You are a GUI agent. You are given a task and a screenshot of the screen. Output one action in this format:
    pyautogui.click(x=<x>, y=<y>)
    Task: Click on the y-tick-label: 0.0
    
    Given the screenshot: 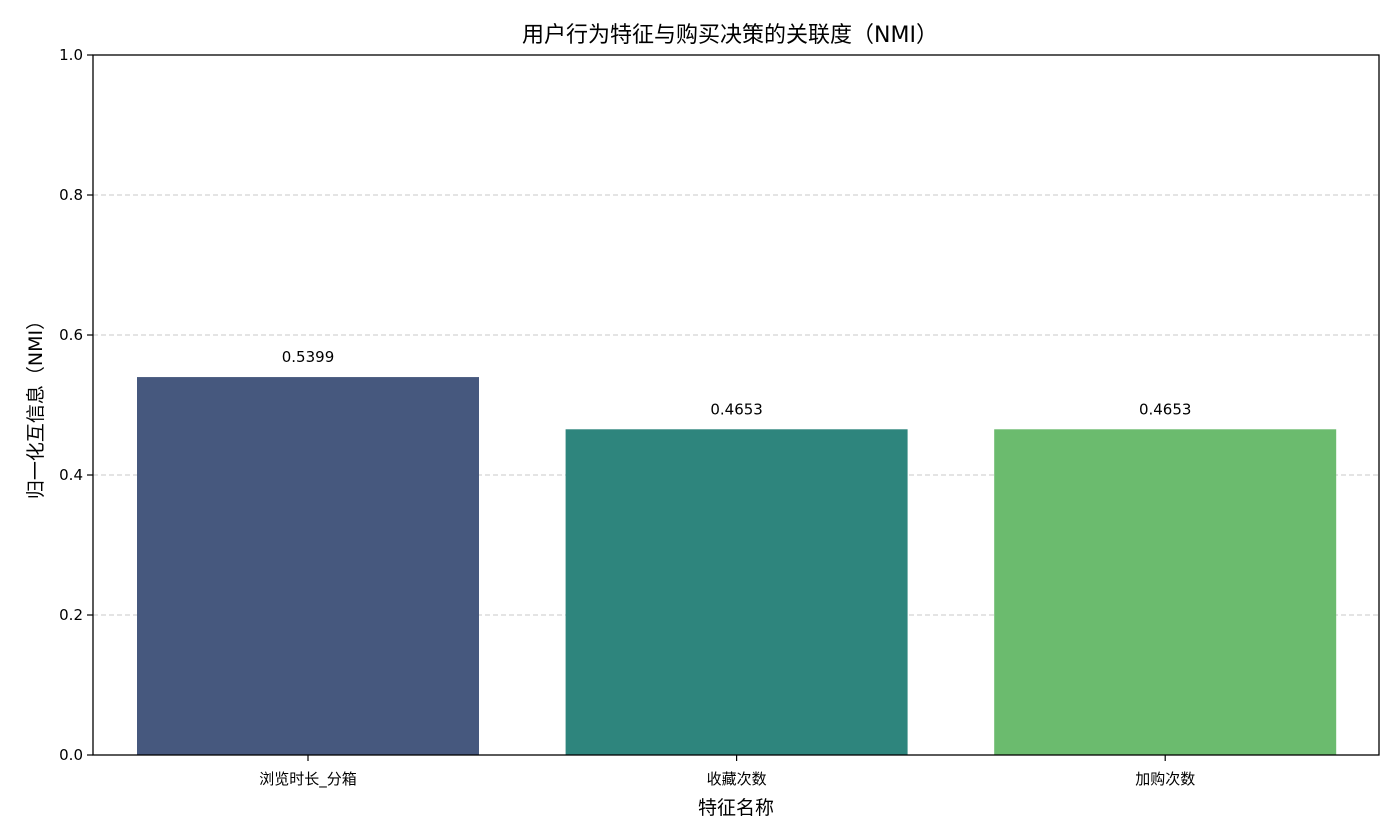 What is the action you would take?
    pyautogui.click(x=71, y=755)
    